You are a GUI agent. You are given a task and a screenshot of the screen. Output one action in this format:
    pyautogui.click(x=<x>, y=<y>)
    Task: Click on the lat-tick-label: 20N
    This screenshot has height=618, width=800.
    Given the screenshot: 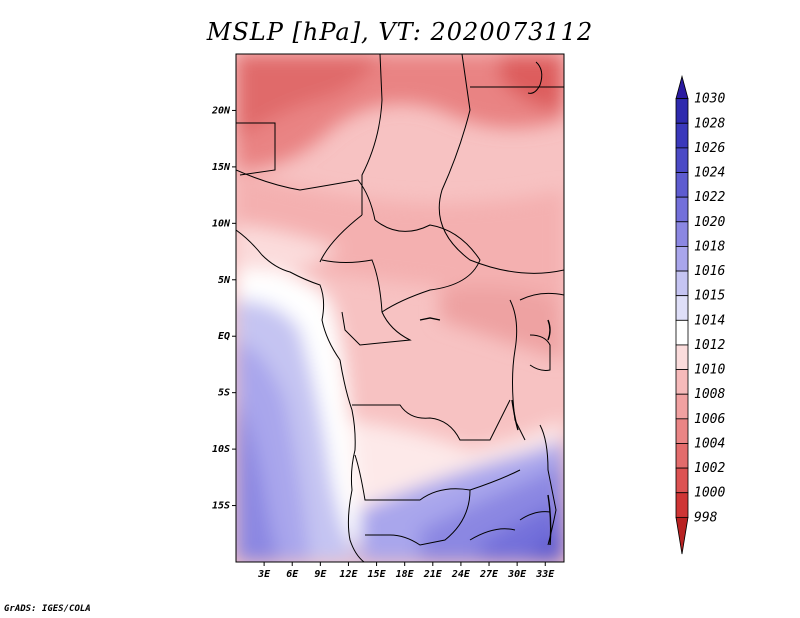 What is the action you would take?
    pyautogui.click(x=221, y=110)
    